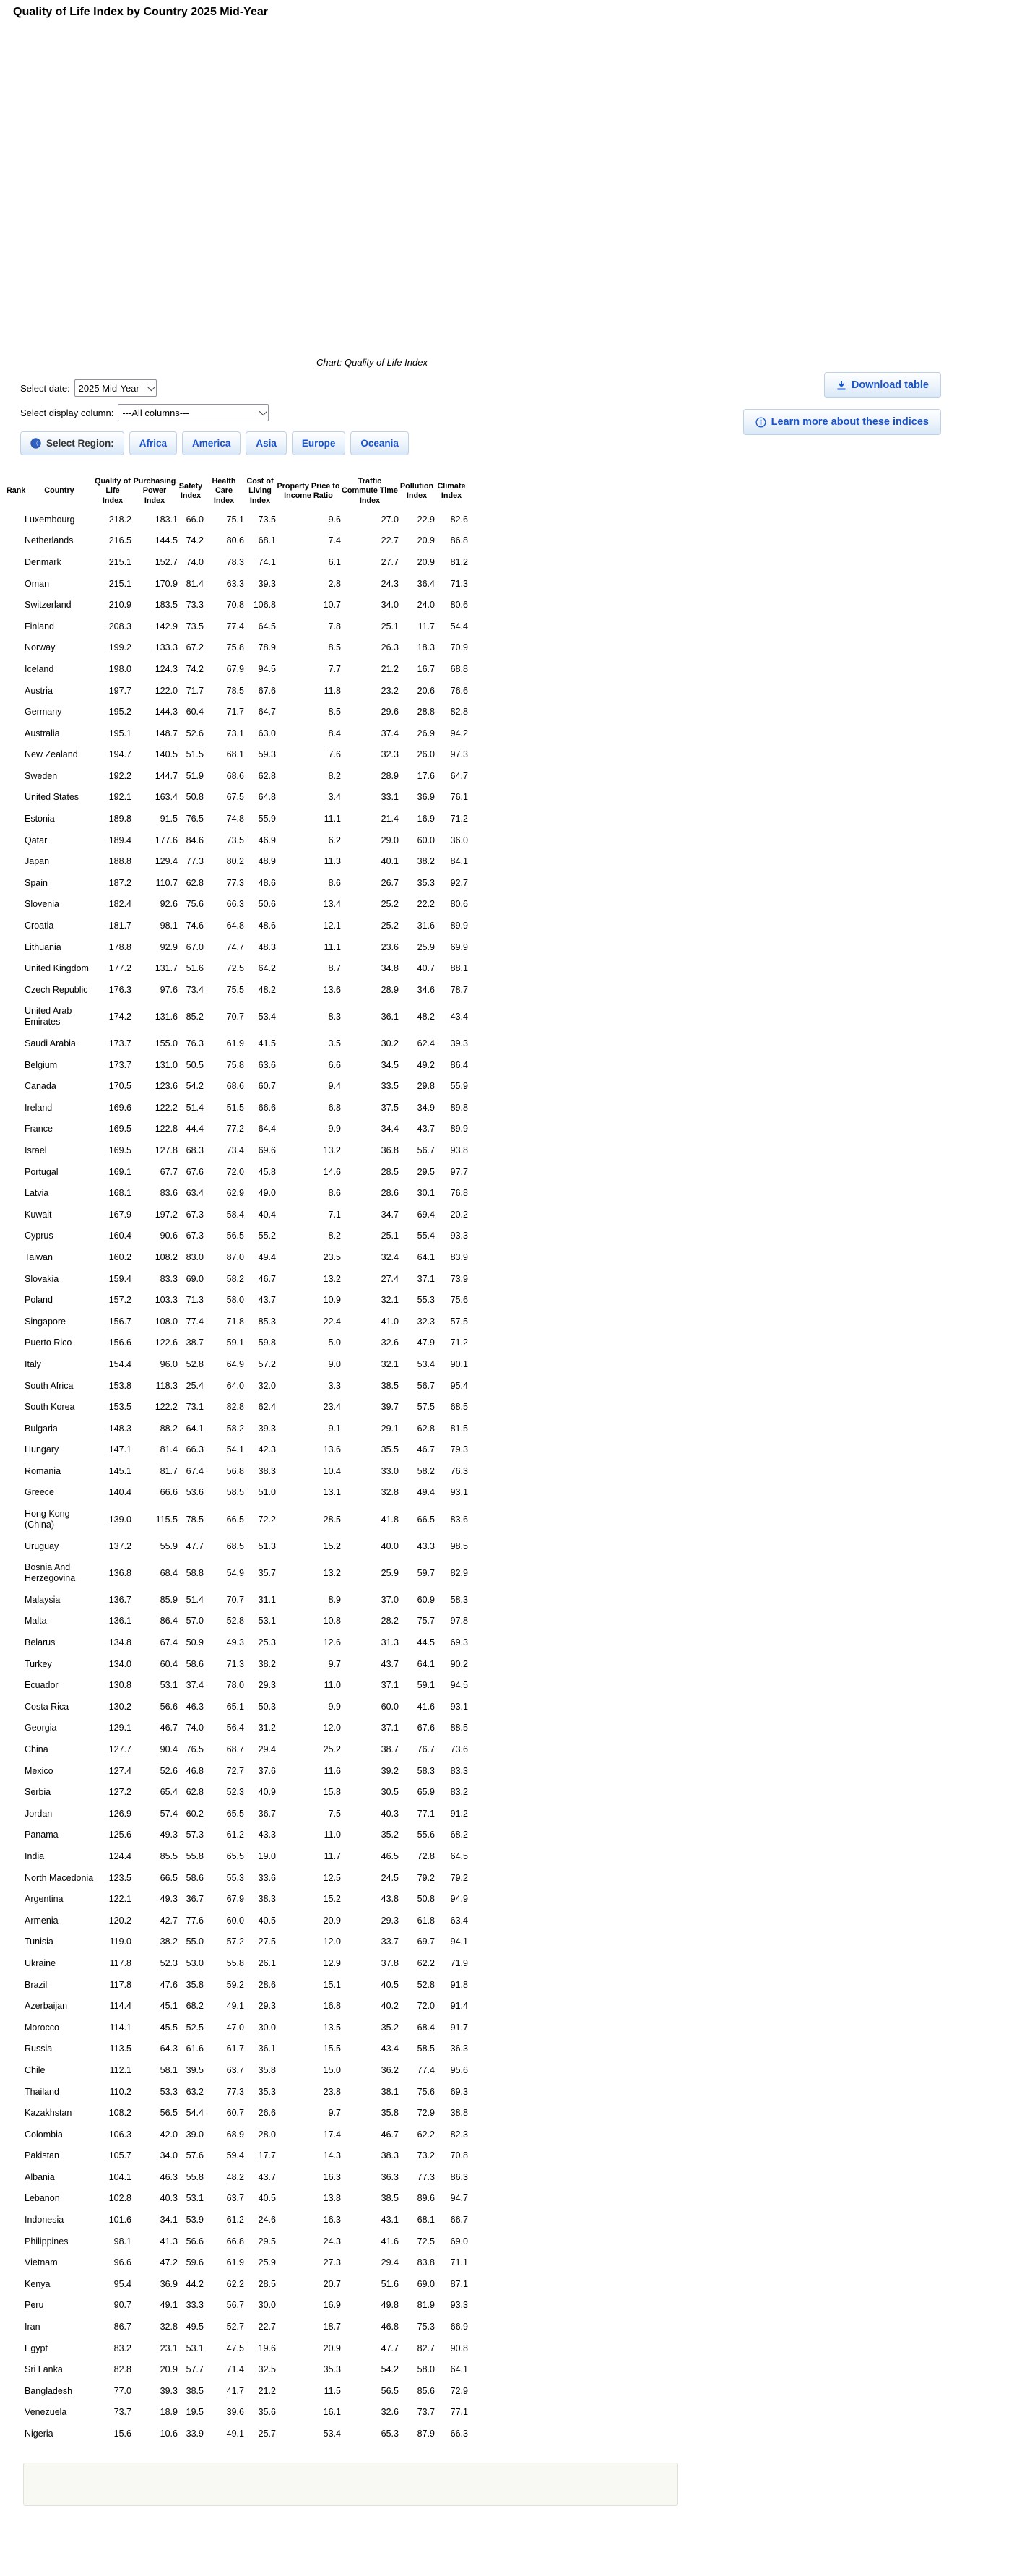 The height and width of the screenshot is (2576, 1022). What do you see at coordinates (211, 443) in the screenshot?
I see `region-button-america: America` at bounding box center [211, 443].